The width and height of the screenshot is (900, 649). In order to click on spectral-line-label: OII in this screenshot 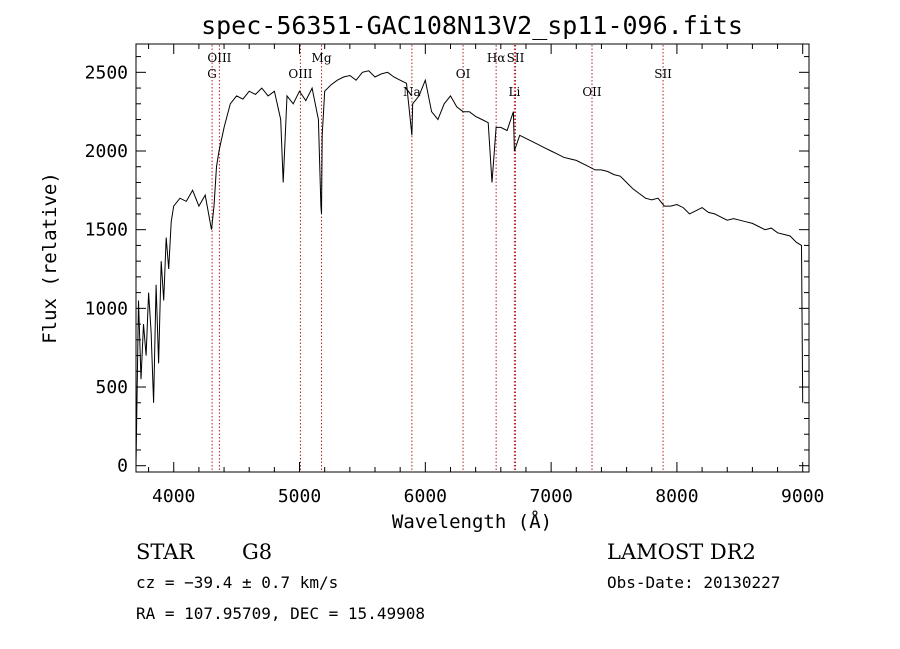, I will do `click(592, 92)`.